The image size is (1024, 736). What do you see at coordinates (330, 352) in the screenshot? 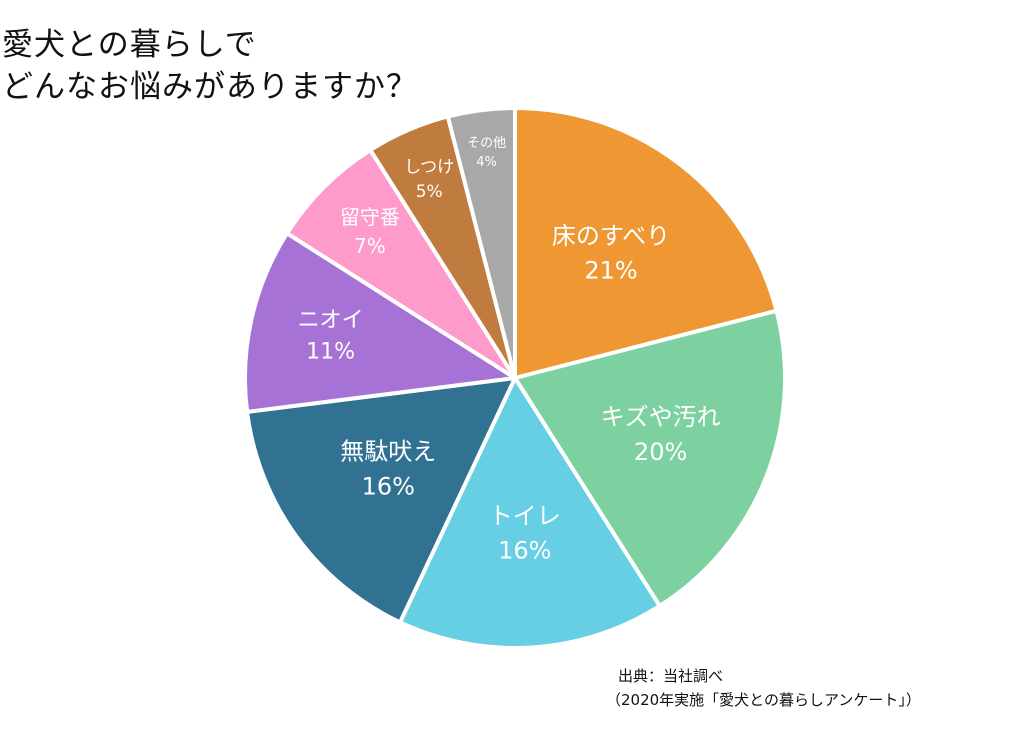
I see `slice-value-odor: 11%` at bounding box center [330, 352].